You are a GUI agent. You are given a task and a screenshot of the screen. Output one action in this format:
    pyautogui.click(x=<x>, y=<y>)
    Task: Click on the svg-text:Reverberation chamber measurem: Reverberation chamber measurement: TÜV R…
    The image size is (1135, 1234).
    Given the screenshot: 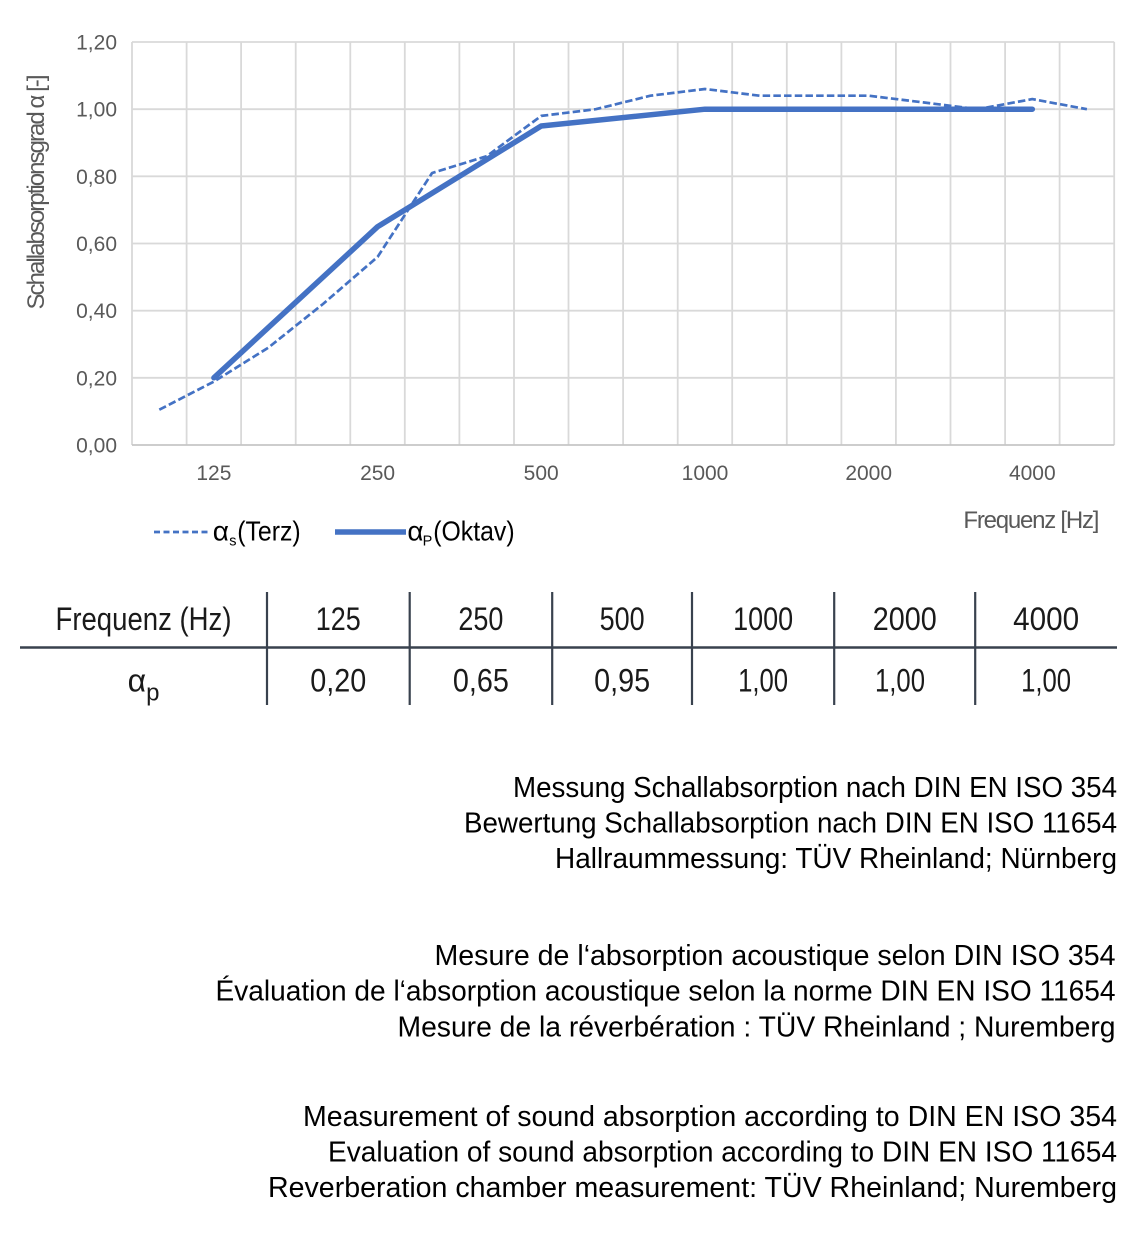 What is the action you would take?
    pyautogui.click(x=692, y=1188)
    